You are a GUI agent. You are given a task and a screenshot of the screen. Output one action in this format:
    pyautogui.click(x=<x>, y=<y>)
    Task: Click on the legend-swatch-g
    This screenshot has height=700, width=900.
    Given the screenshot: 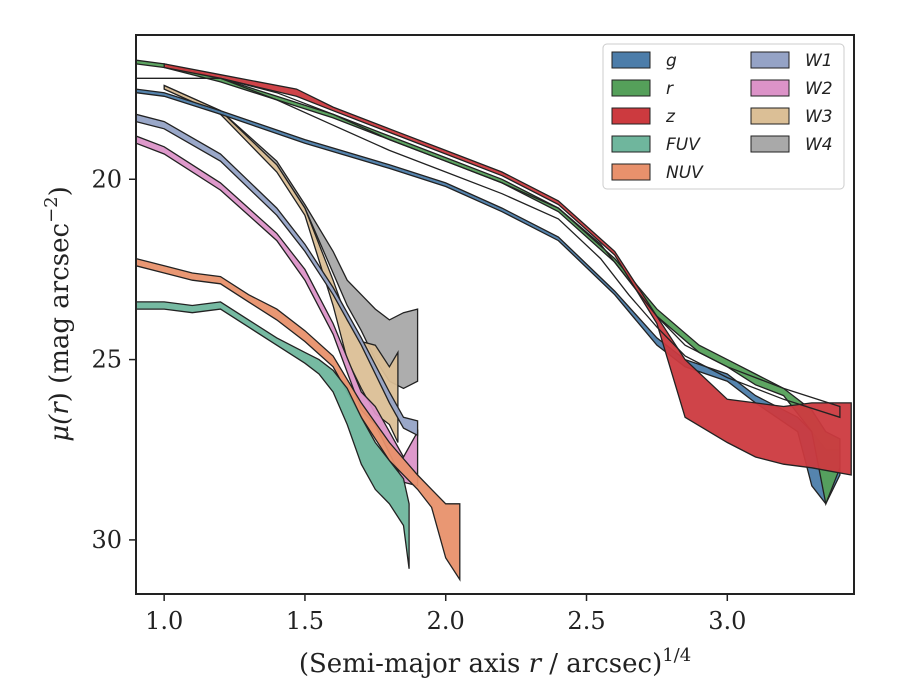 What is the action you would take?
    pyautogui.click(x=631, y=60)
    